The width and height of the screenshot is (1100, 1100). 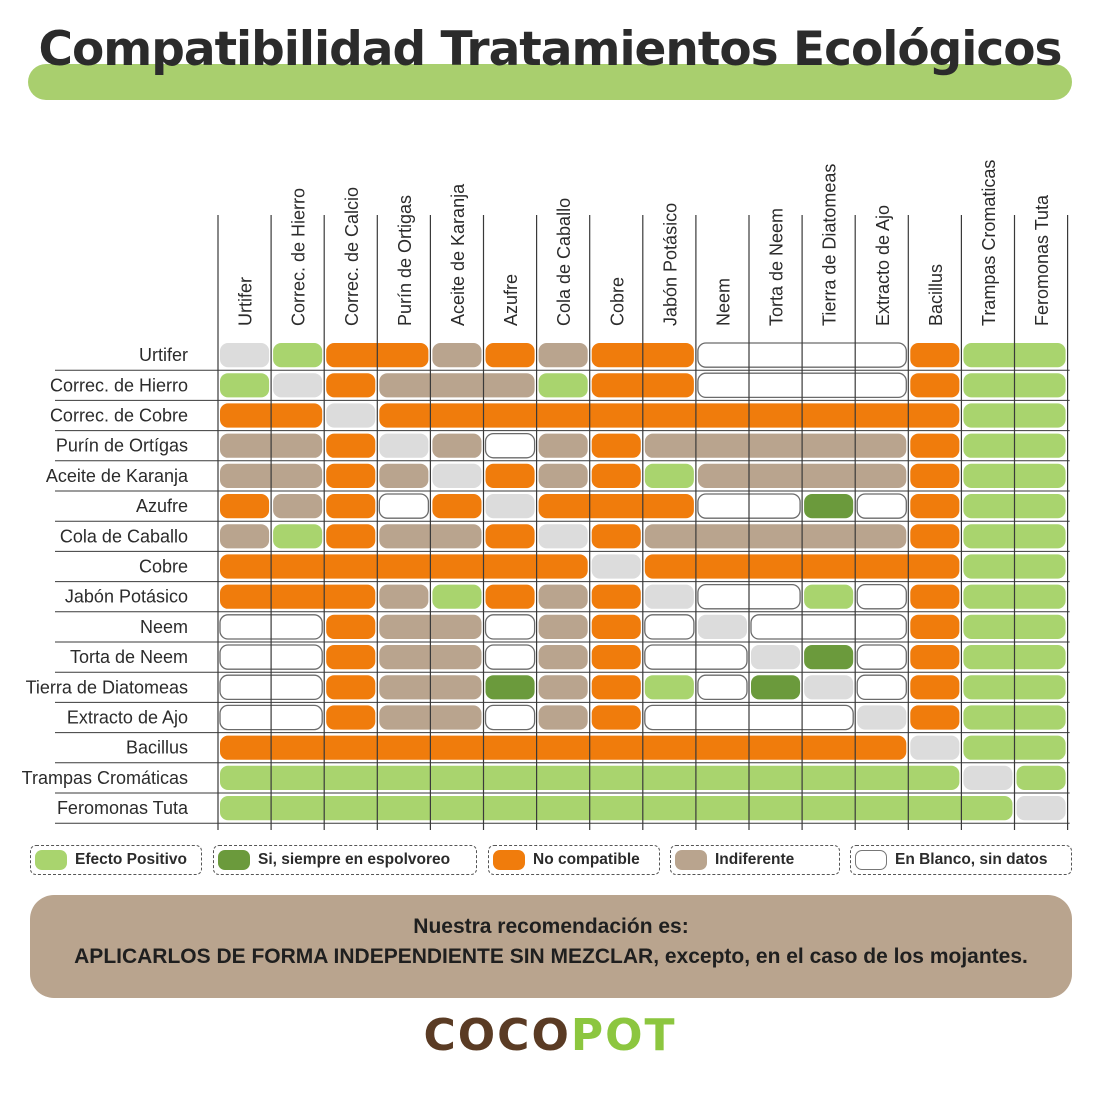 I want to click on column-label-cobre: Cobre, so click(x=617, y=301).